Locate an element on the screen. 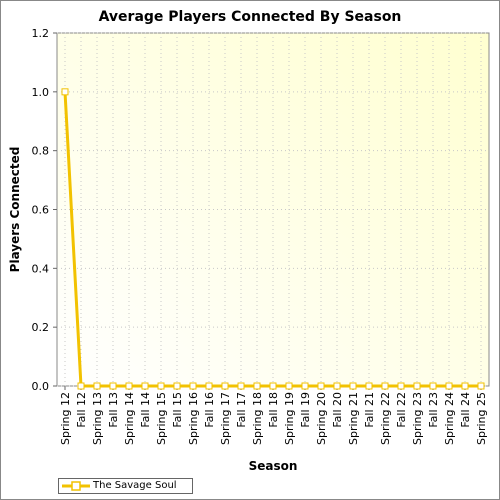  x-tick-label: Fall 19 is located at coordinates (305, 410).